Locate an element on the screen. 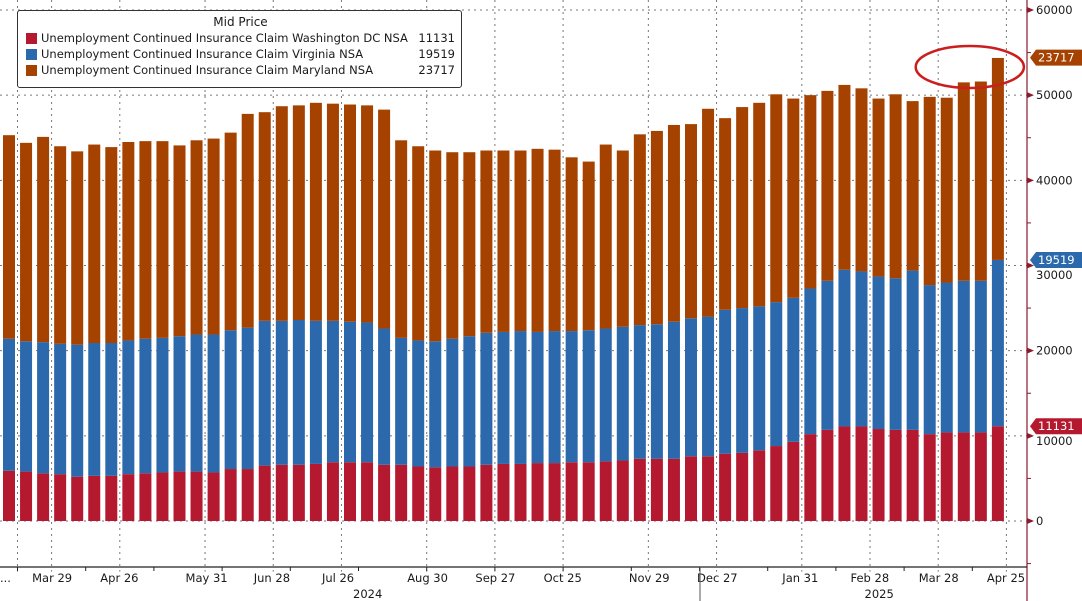 This screenshot has height=601, width=1082. legend-swatch-va is located at coordinates (31, 54).